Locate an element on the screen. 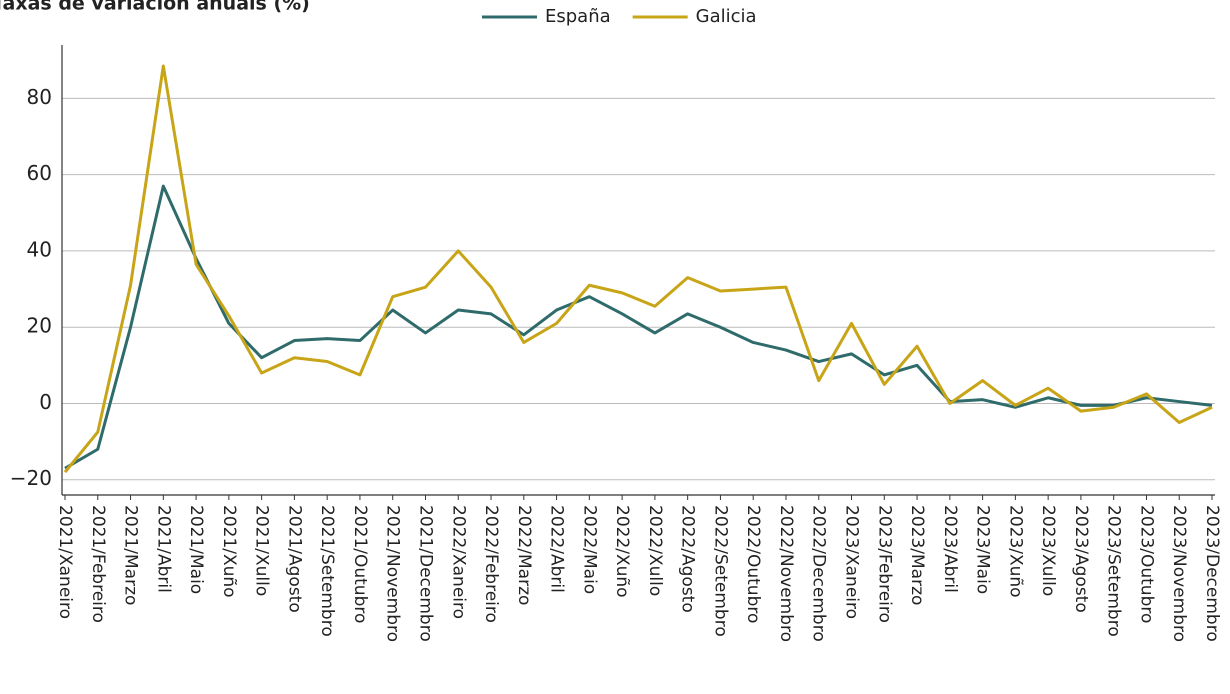 This screenshot has width=1230, height=694. x-tick-label: 2023/Novembro is located at coordinates (1179, 573).